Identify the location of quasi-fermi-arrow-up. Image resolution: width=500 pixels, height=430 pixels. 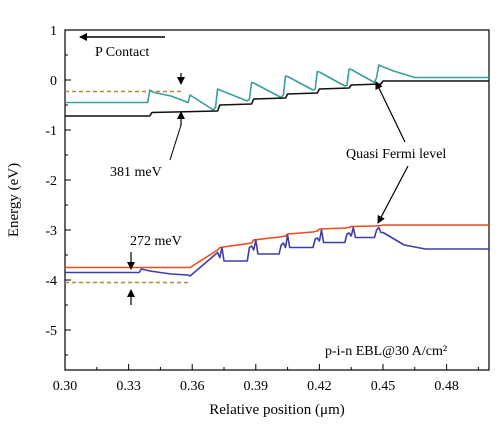
(390, 112).